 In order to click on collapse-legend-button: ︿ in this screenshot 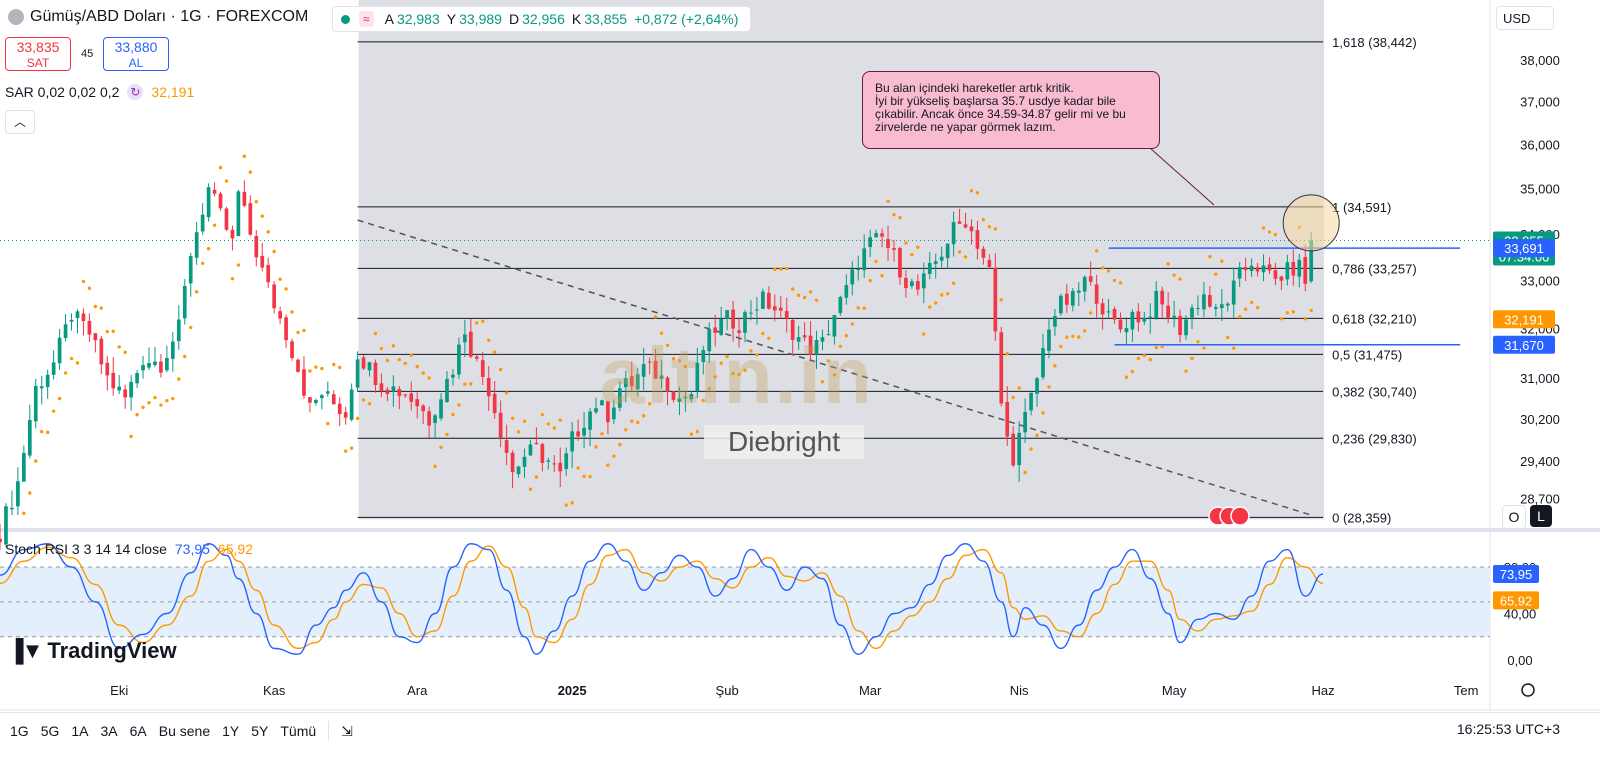, I will do `click(20, 122)`.